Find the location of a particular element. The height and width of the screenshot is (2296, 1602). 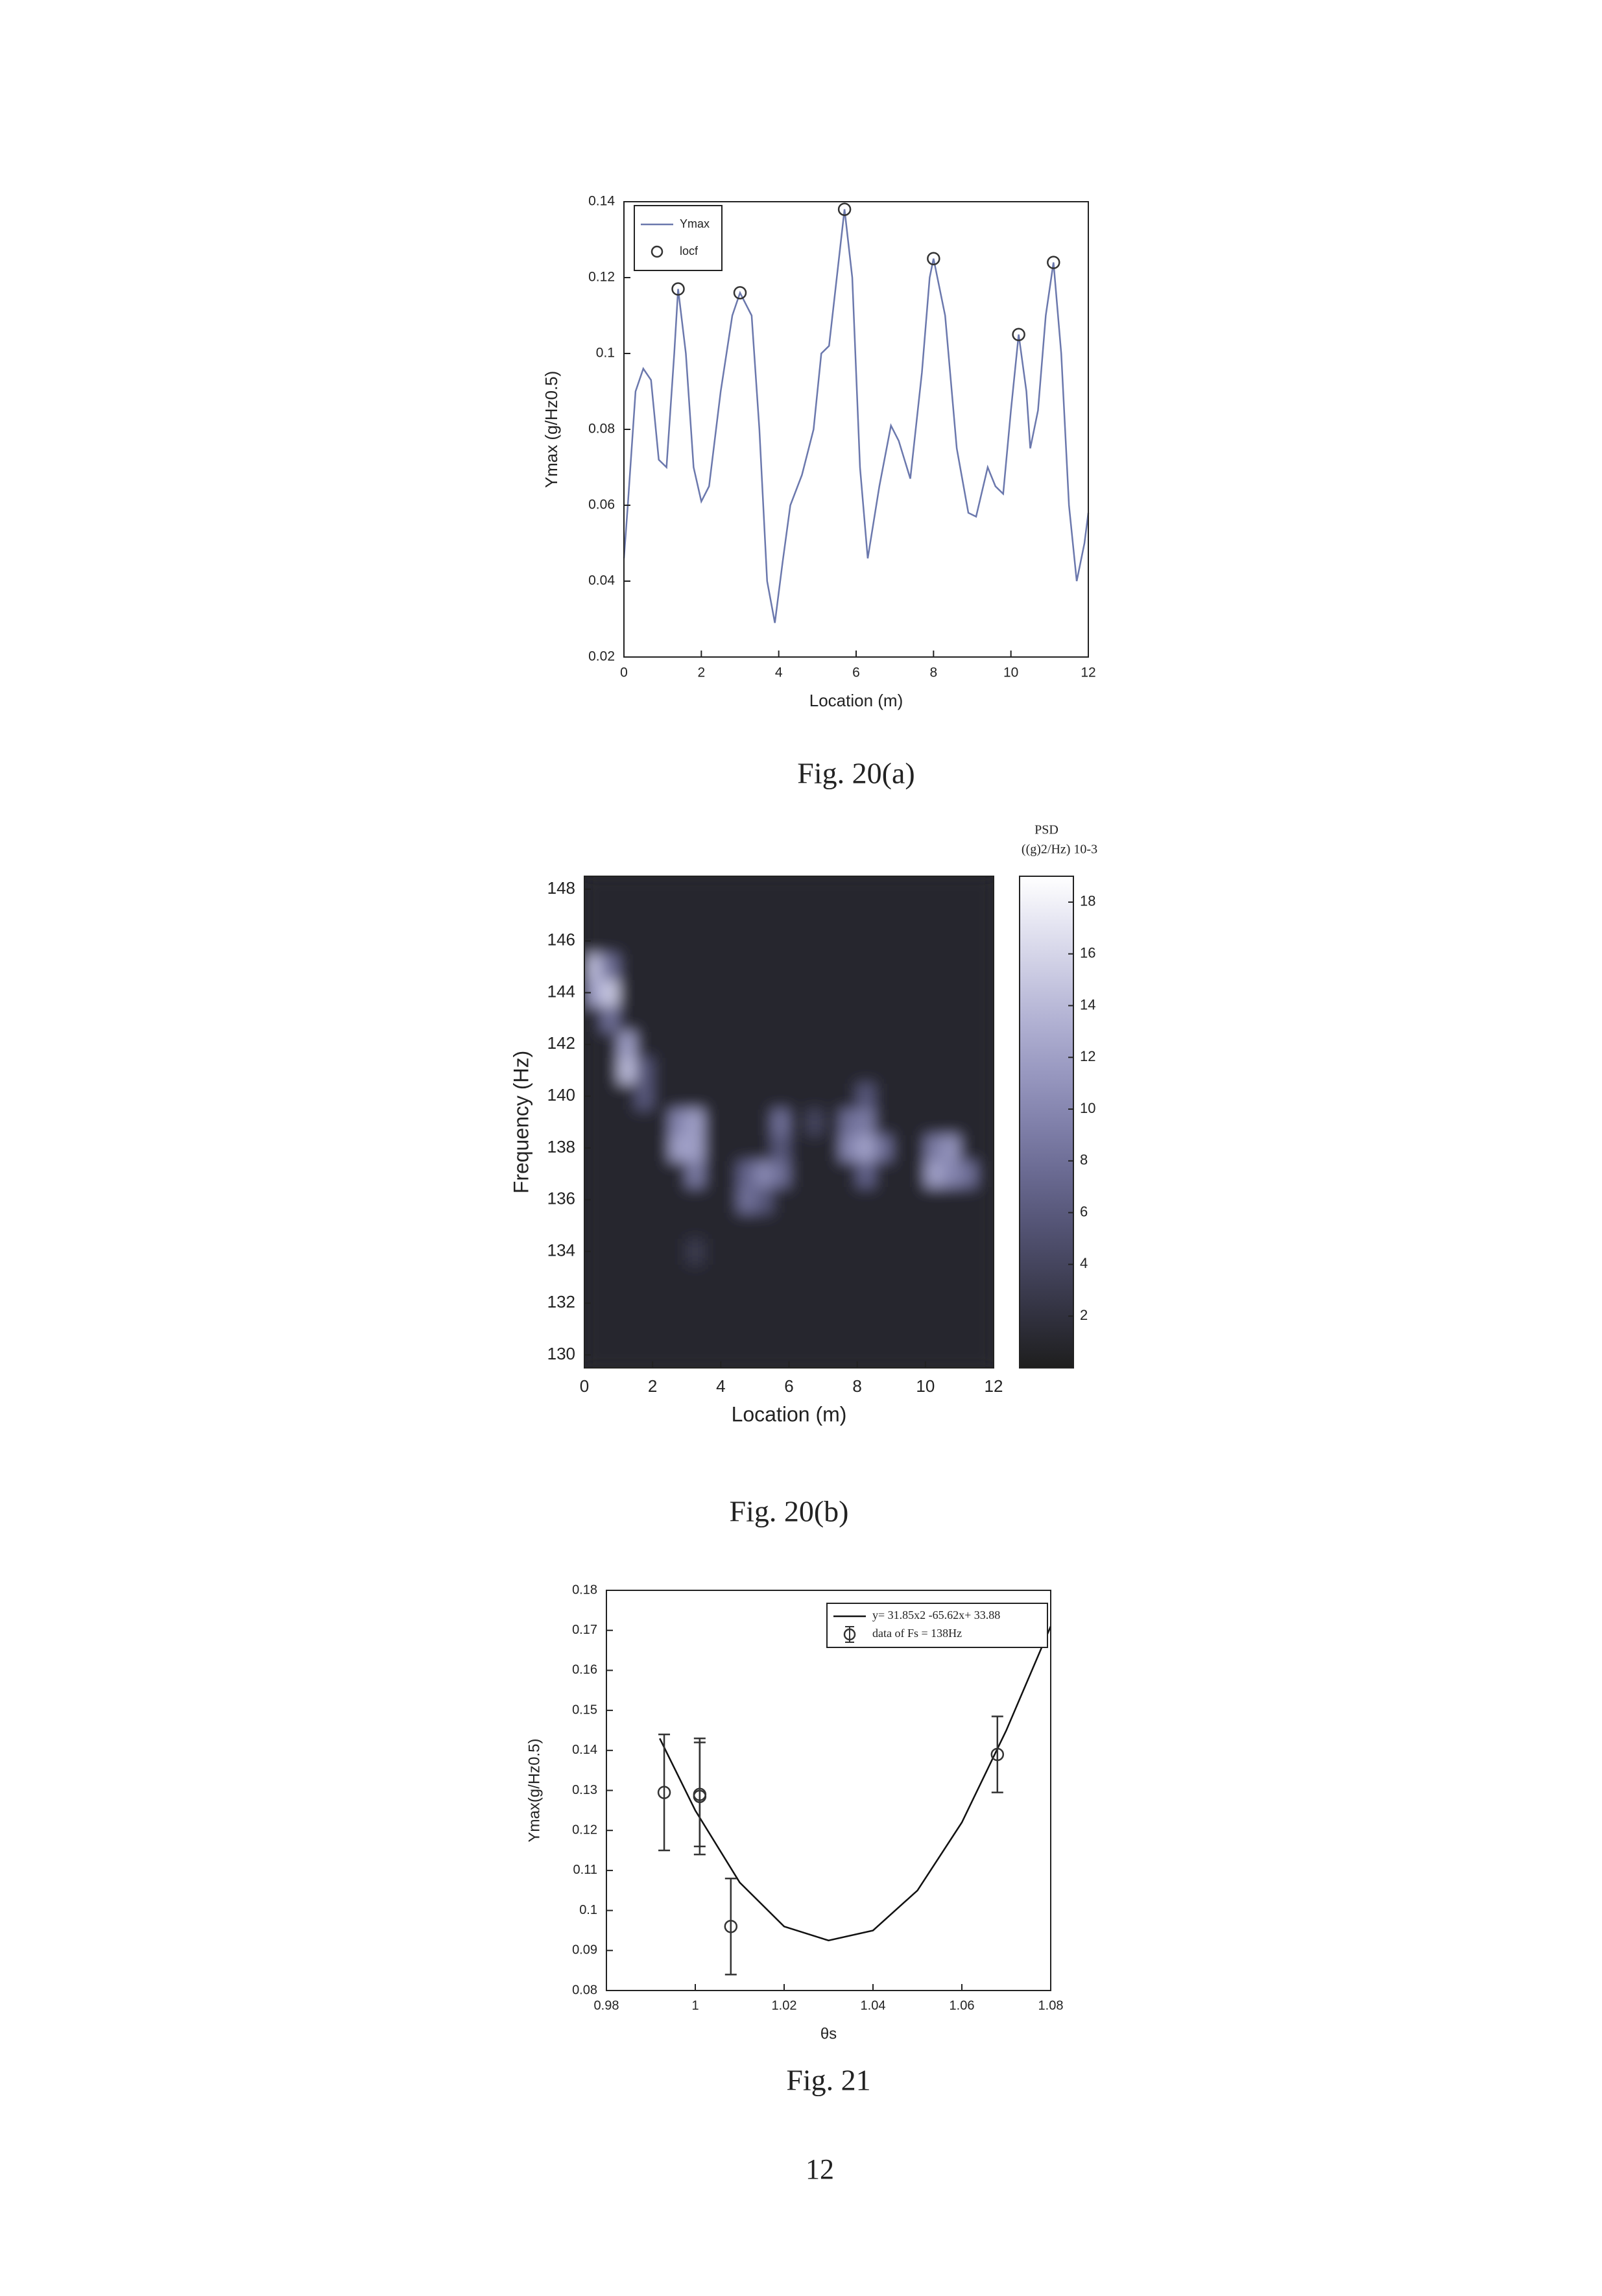

y-tick-label: 0.14 is located at coordinates (601, 201).